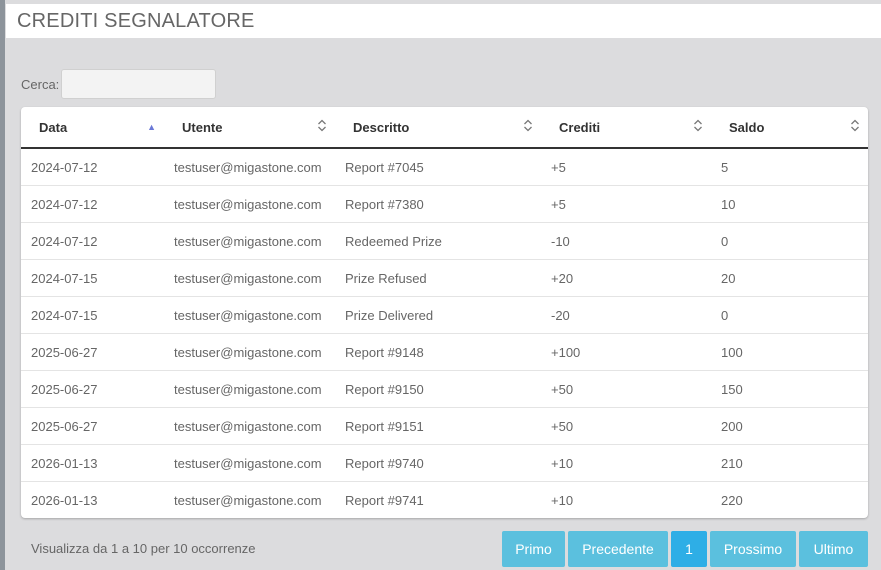 This screenshot has height=570, width=881. Describe the element at coordinates (747, 127) in the screenshot. I see `column-header-label: Saldo` at that location.